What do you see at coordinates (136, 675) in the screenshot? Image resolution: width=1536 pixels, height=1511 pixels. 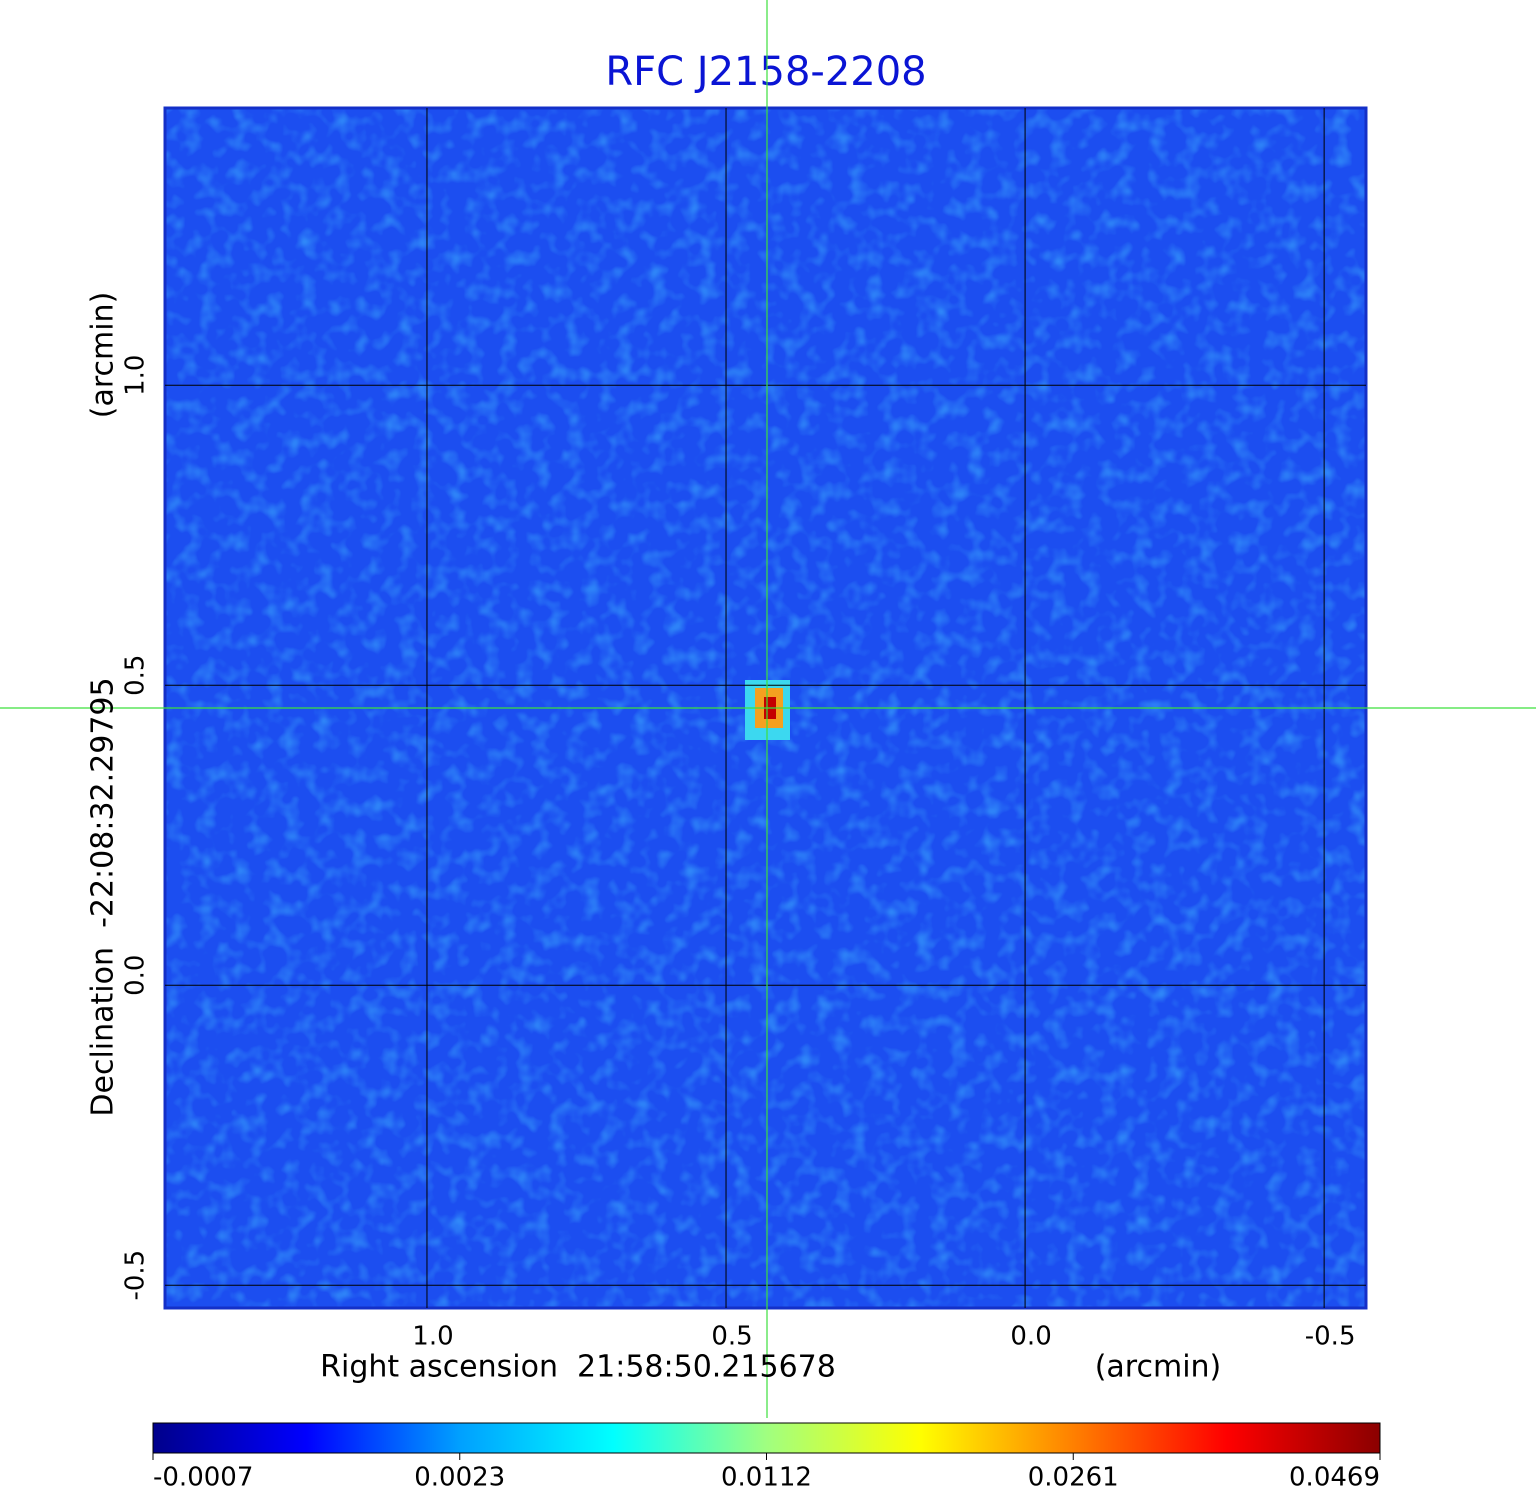 I see `y-tick-label: 0.5` at bounding box center [136, 675].